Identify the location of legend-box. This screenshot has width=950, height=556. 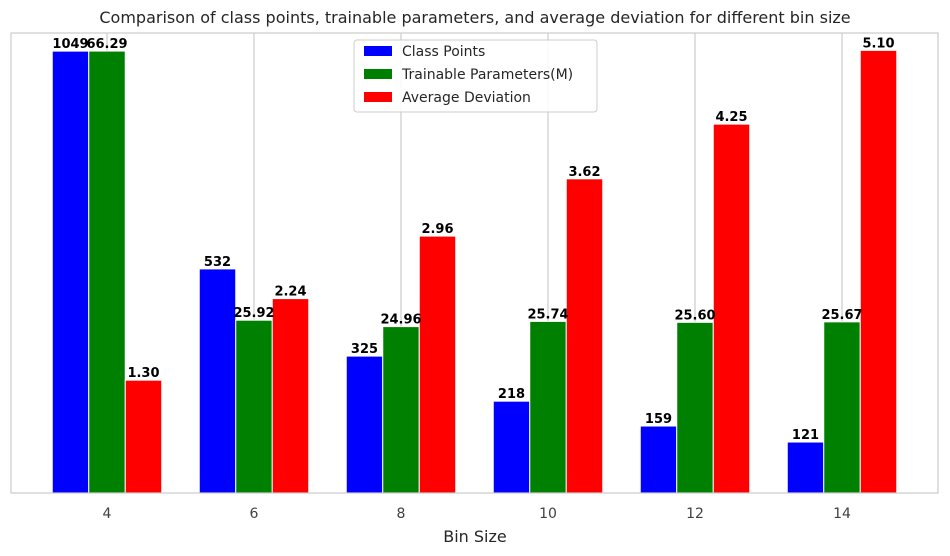
(475, 76).